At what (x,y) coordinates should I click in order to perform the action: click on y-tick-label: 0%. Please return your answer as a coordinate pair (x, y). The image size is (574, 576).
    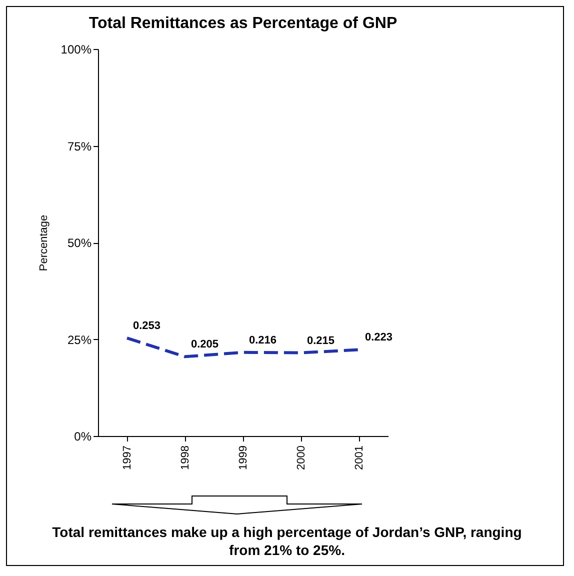
    Looking at the image, I should click on (83, 437).